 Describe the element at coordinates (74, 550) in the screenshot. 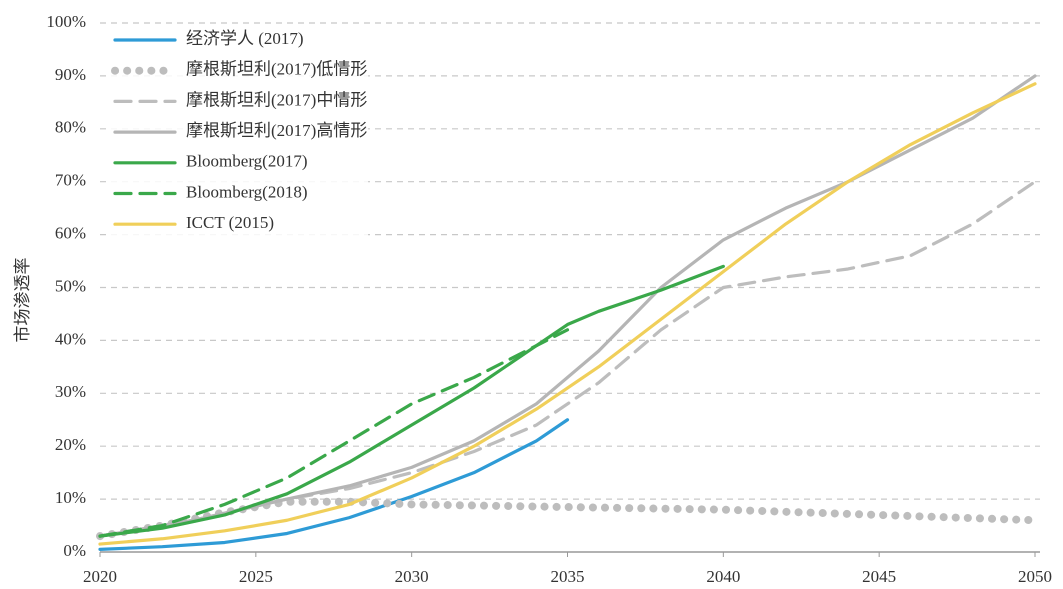

I see `y-tick-label: 0%` at that location.